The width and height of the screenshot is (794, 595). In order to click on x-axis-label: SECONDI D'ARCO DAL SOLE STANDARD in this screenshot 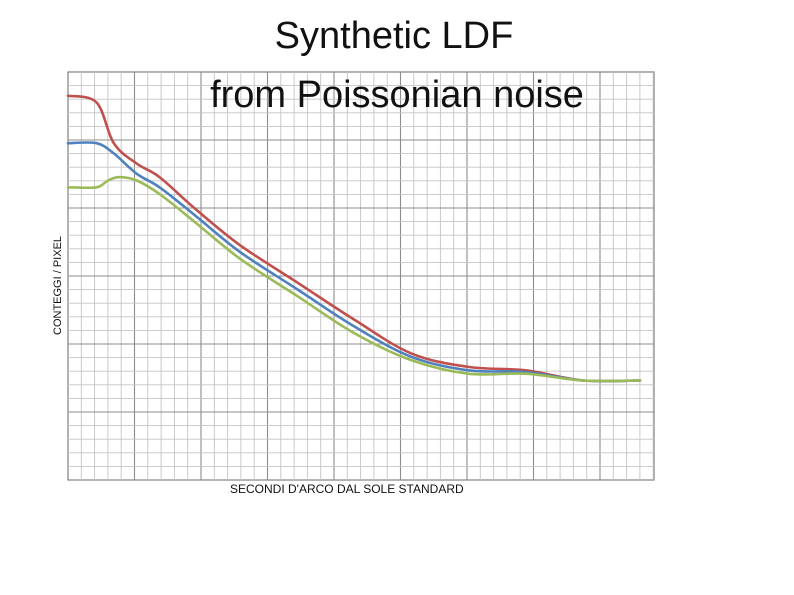, I will do `click(347, 489)`.